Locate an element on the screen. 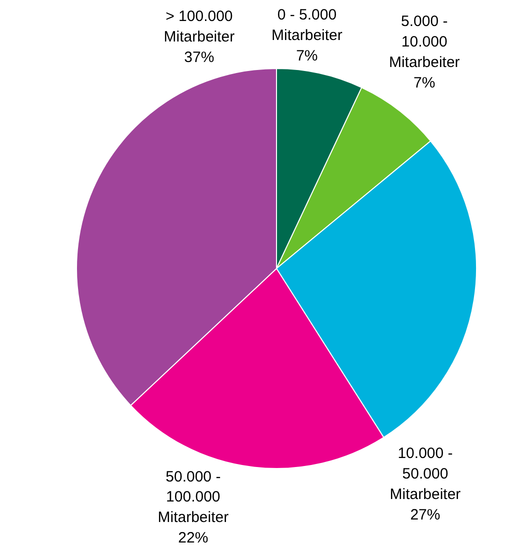  data-label: 37% is located at coordinates (199, 57).